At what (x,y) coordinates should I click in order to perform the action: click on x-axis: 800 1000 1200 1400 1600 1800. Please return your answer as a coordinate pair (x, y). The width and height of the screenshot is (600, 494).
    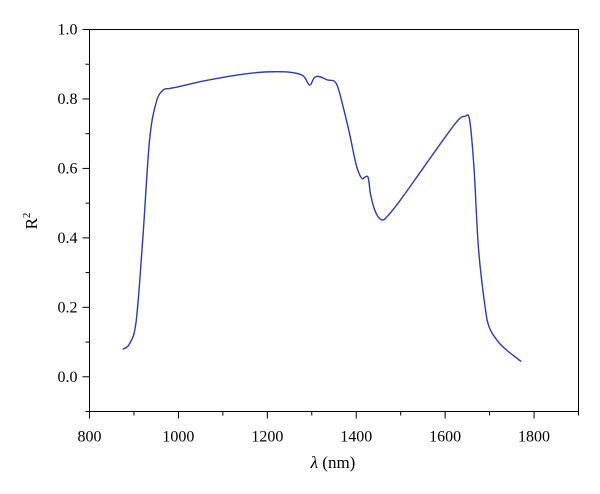
    Looking at the image, I should click on (328, 428).